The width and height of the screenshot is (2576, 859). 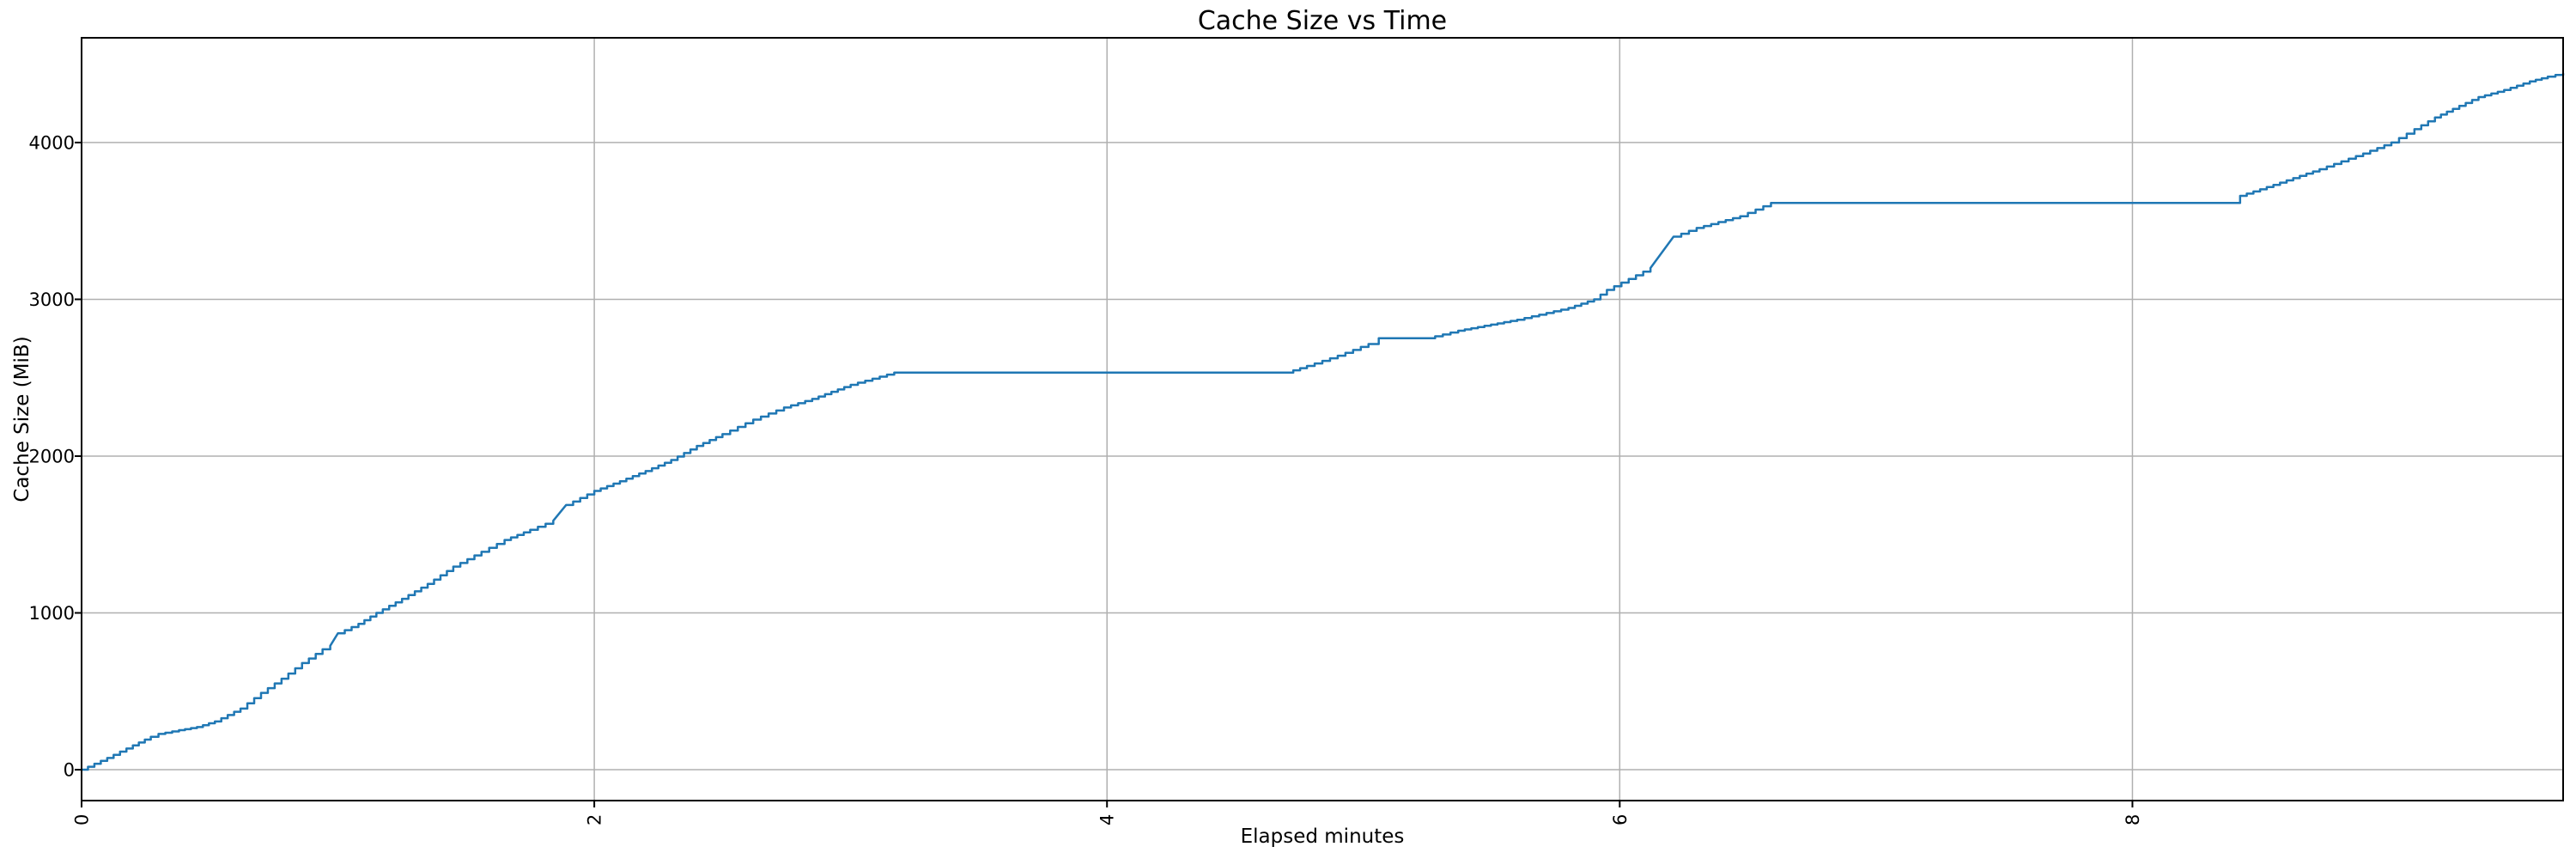 What do you see at coordinates (52, 613) in the screenshot?
I see `y-tick-label: 1000` at bounding box center [52, 613].